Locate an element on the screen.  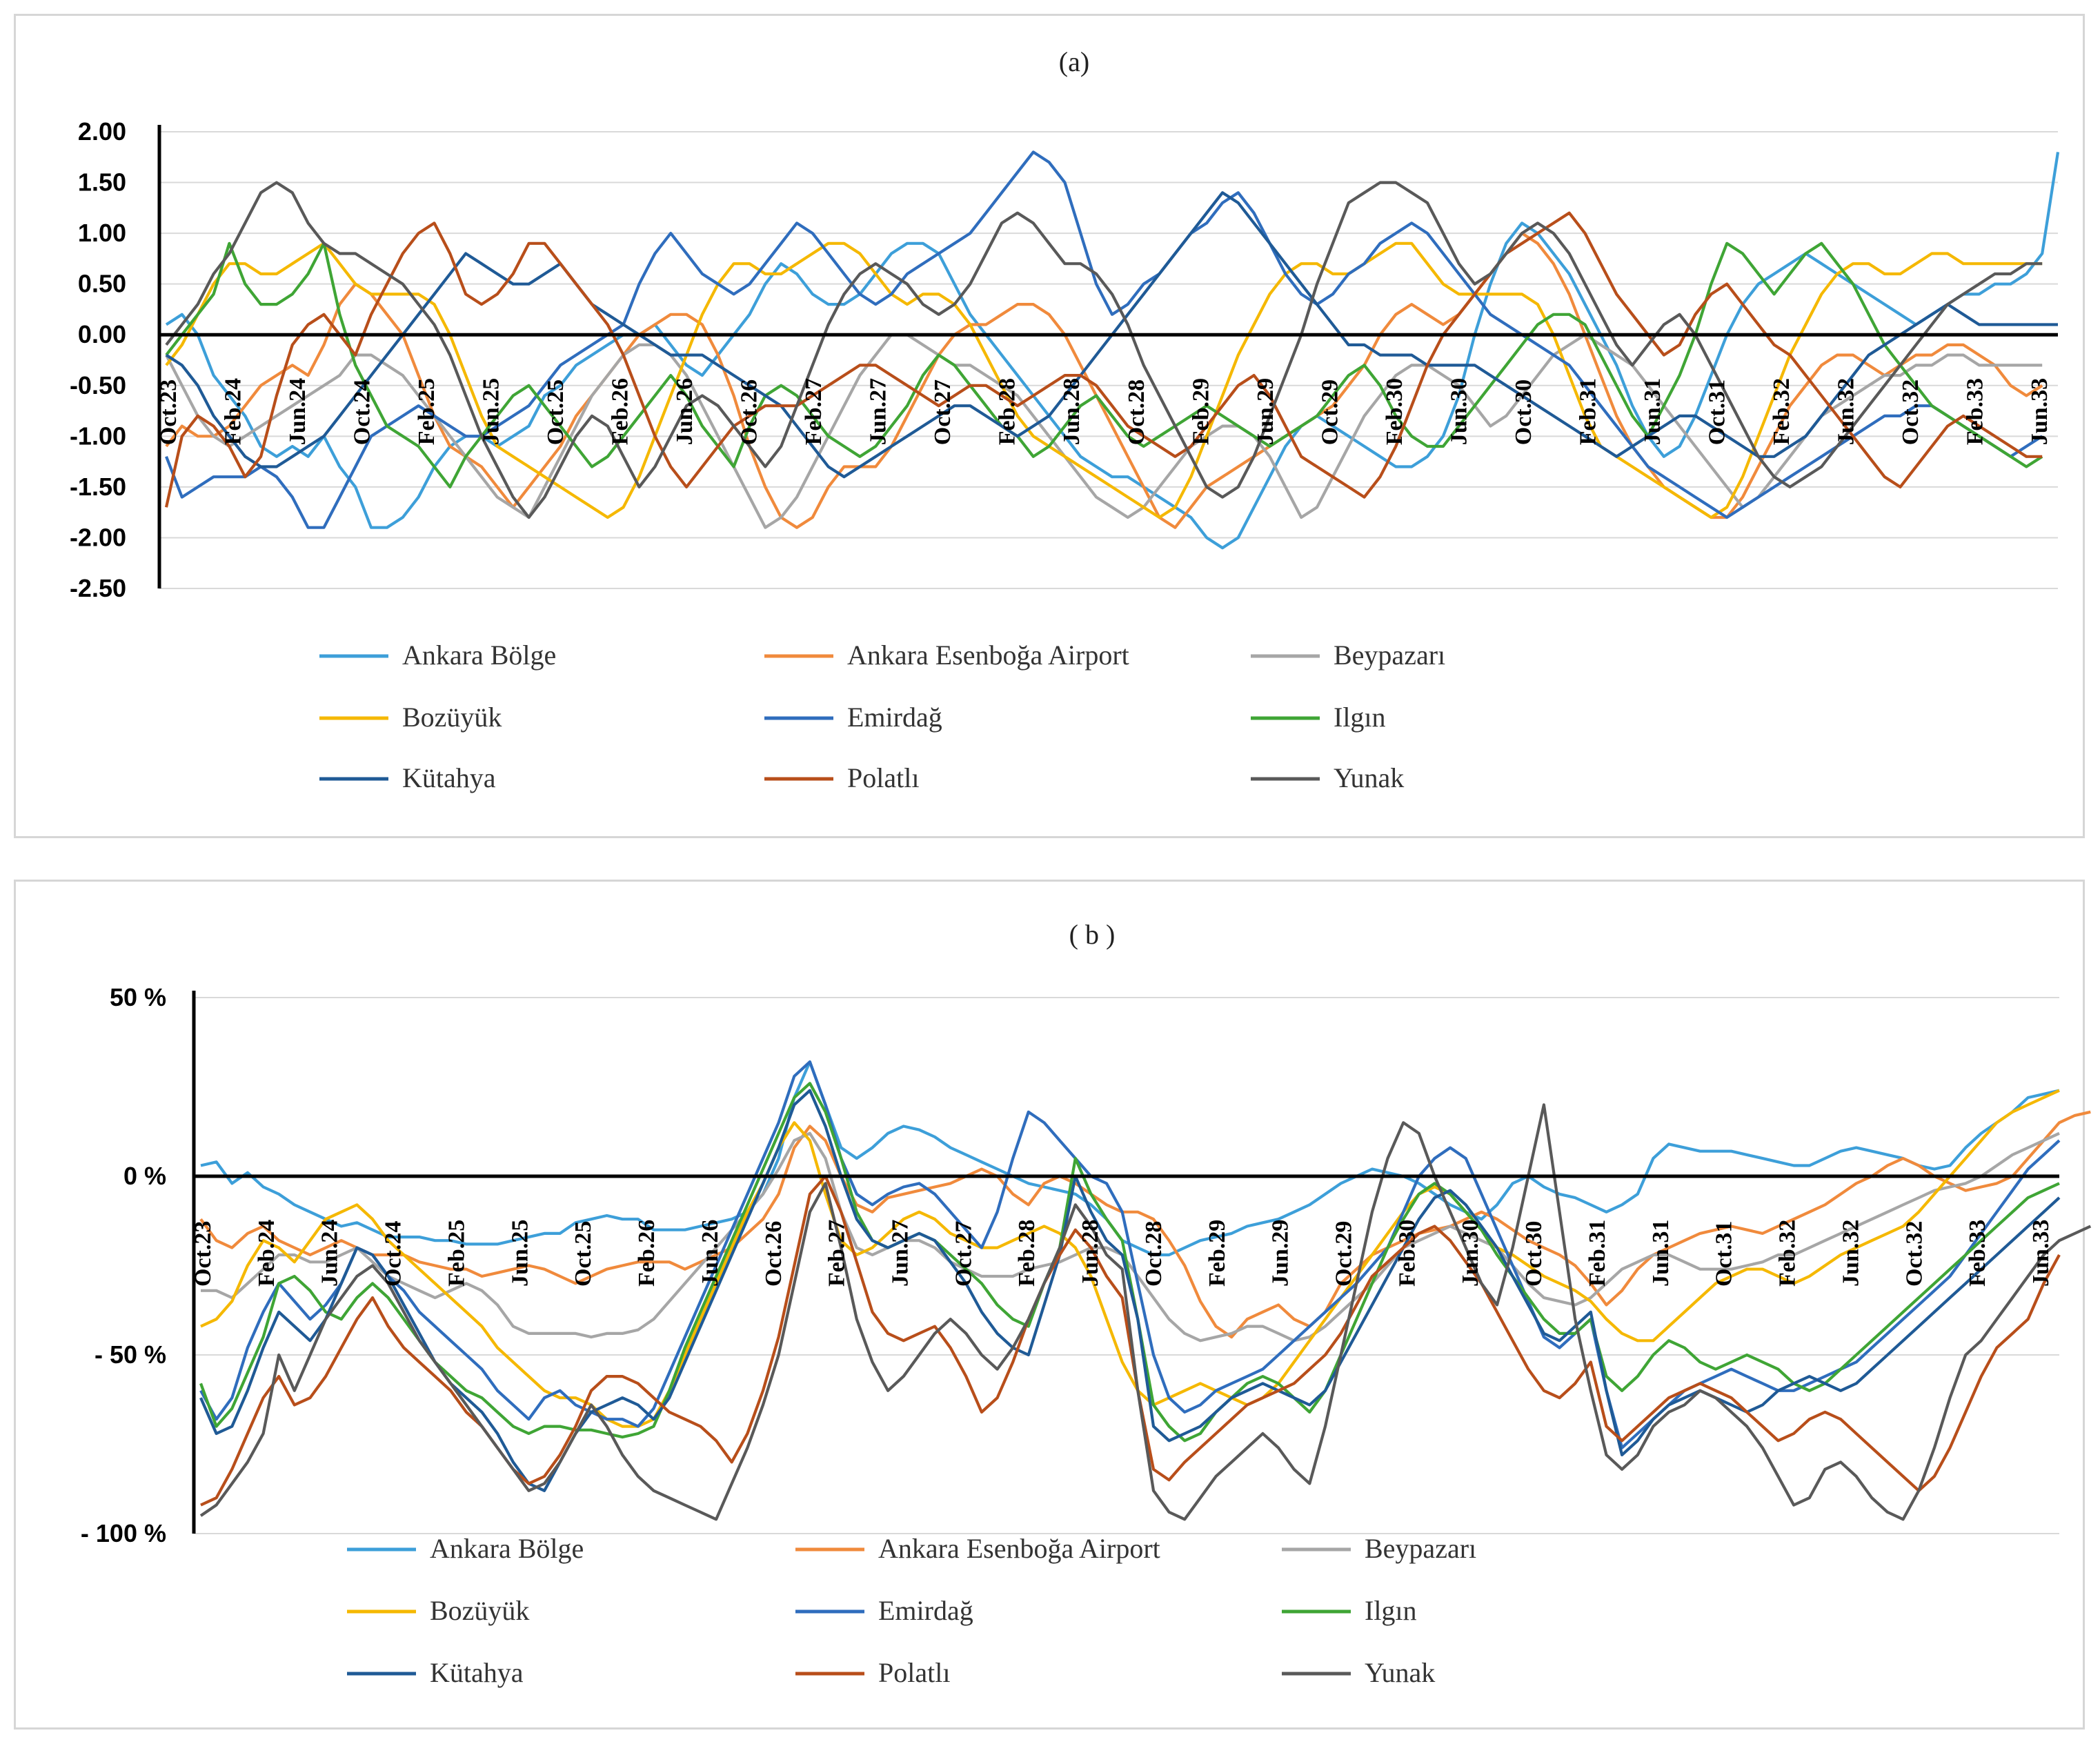
chart-title: (a) is located at coordinates (1074, 61).